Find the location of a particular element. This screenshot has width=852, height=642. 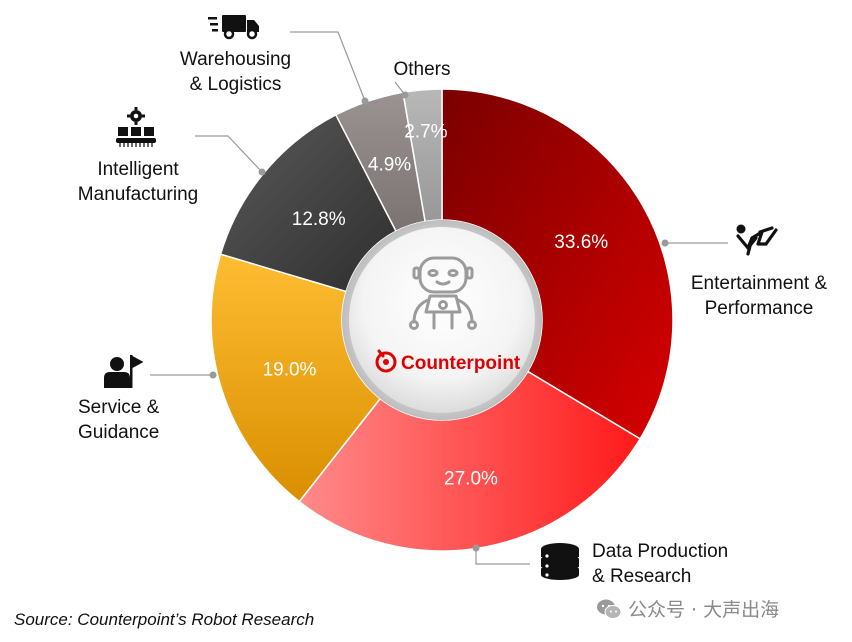

label-service-guidance: Service & Guidance is located at coordinates (119, 420).